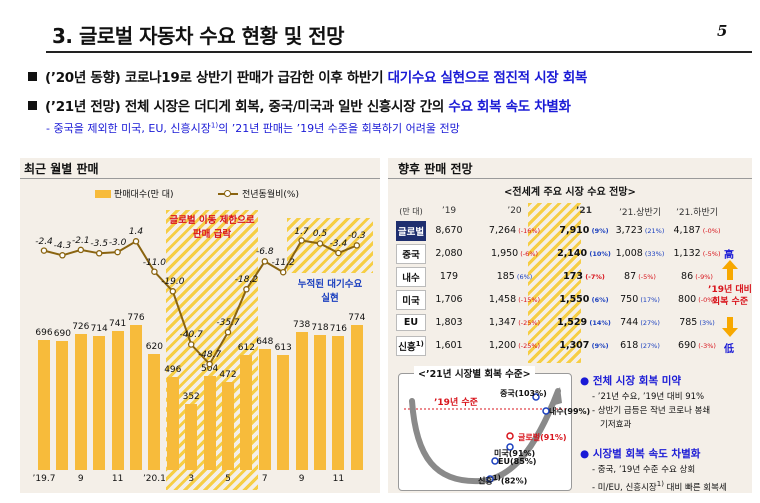 The width and height of the screenshot is (760, 503). What do you see at coordinates (44, 479) in the screenshot?
I see `x-tick-label: ’19.7` at bounding box center [44, 479].